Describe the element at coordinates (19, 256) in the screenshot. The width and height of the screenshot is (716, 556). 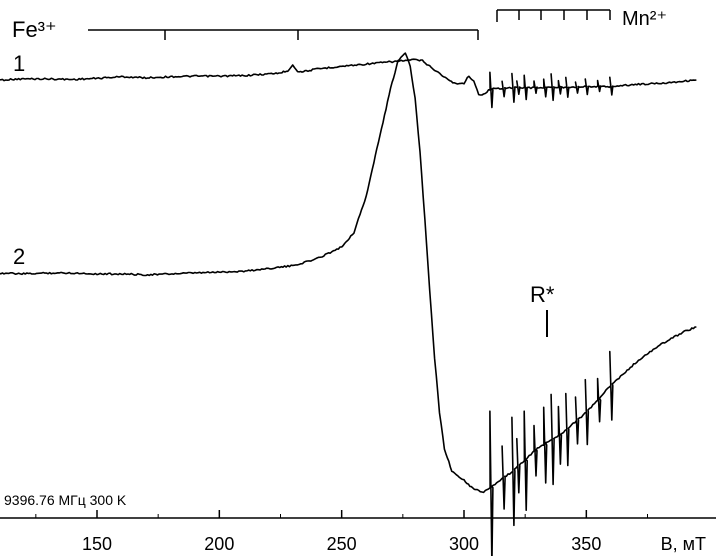
I see `series-label-2: 2` at that location.